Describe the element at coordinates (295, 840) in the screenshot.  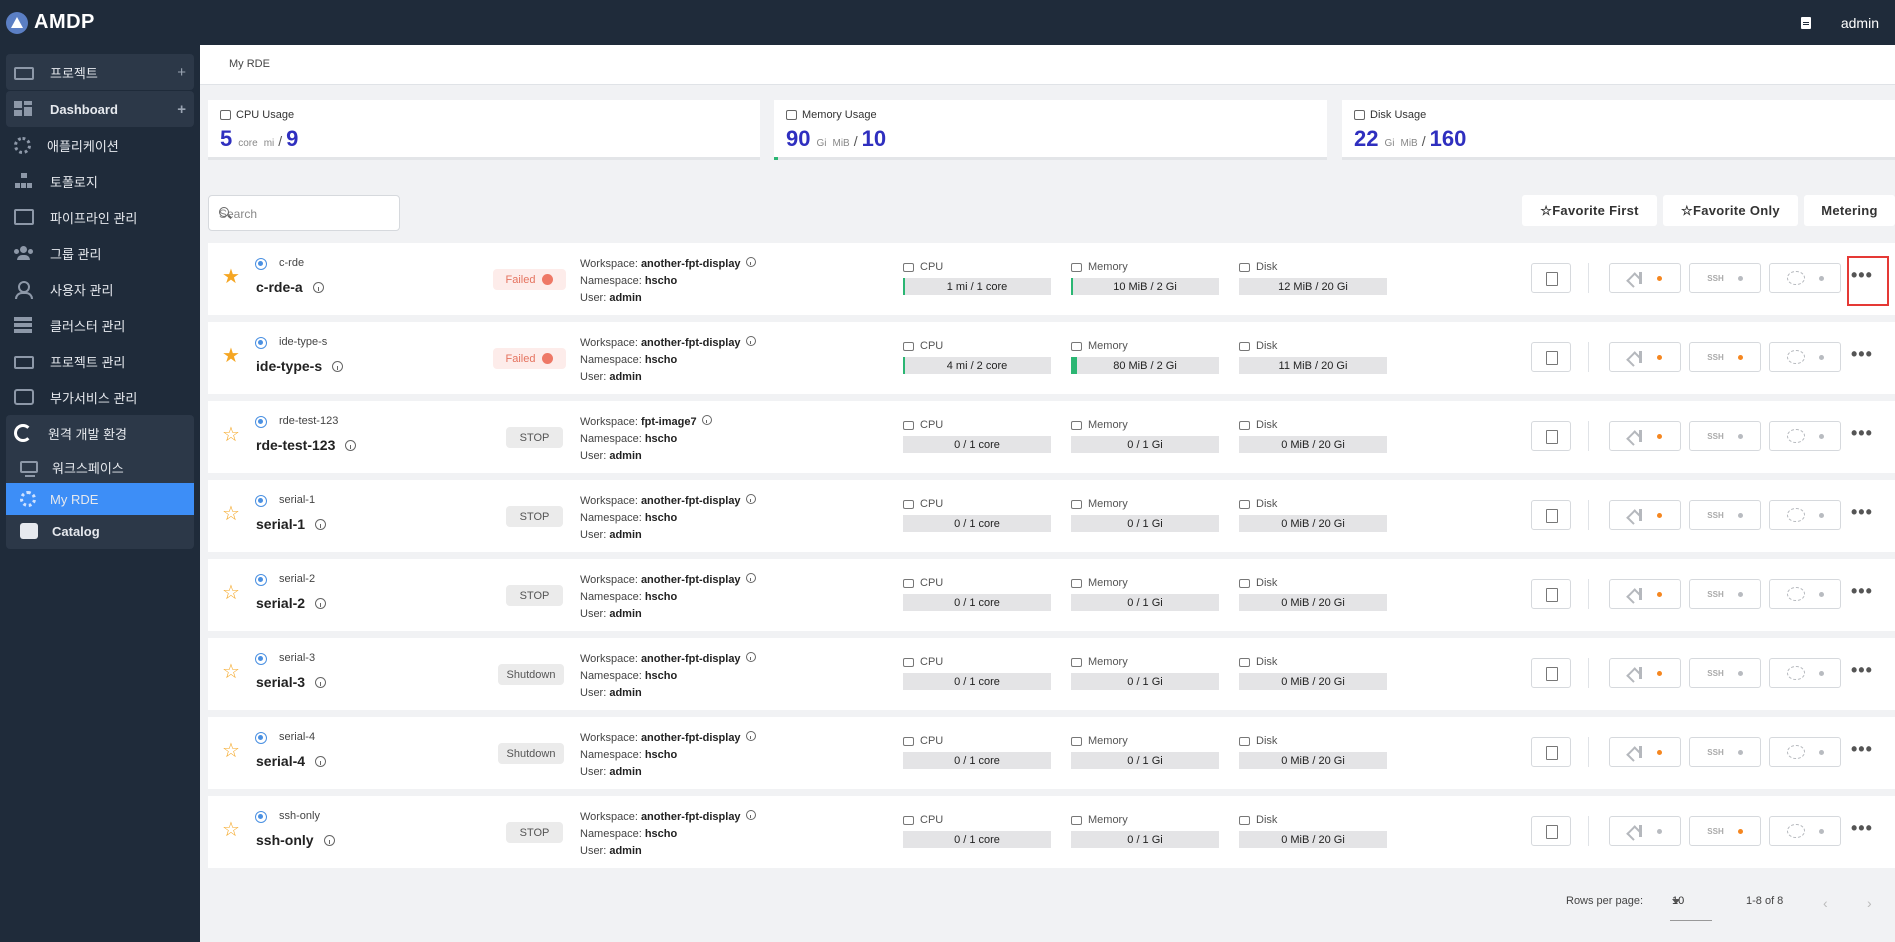
I see `rde-name: ssh-only` at that location.